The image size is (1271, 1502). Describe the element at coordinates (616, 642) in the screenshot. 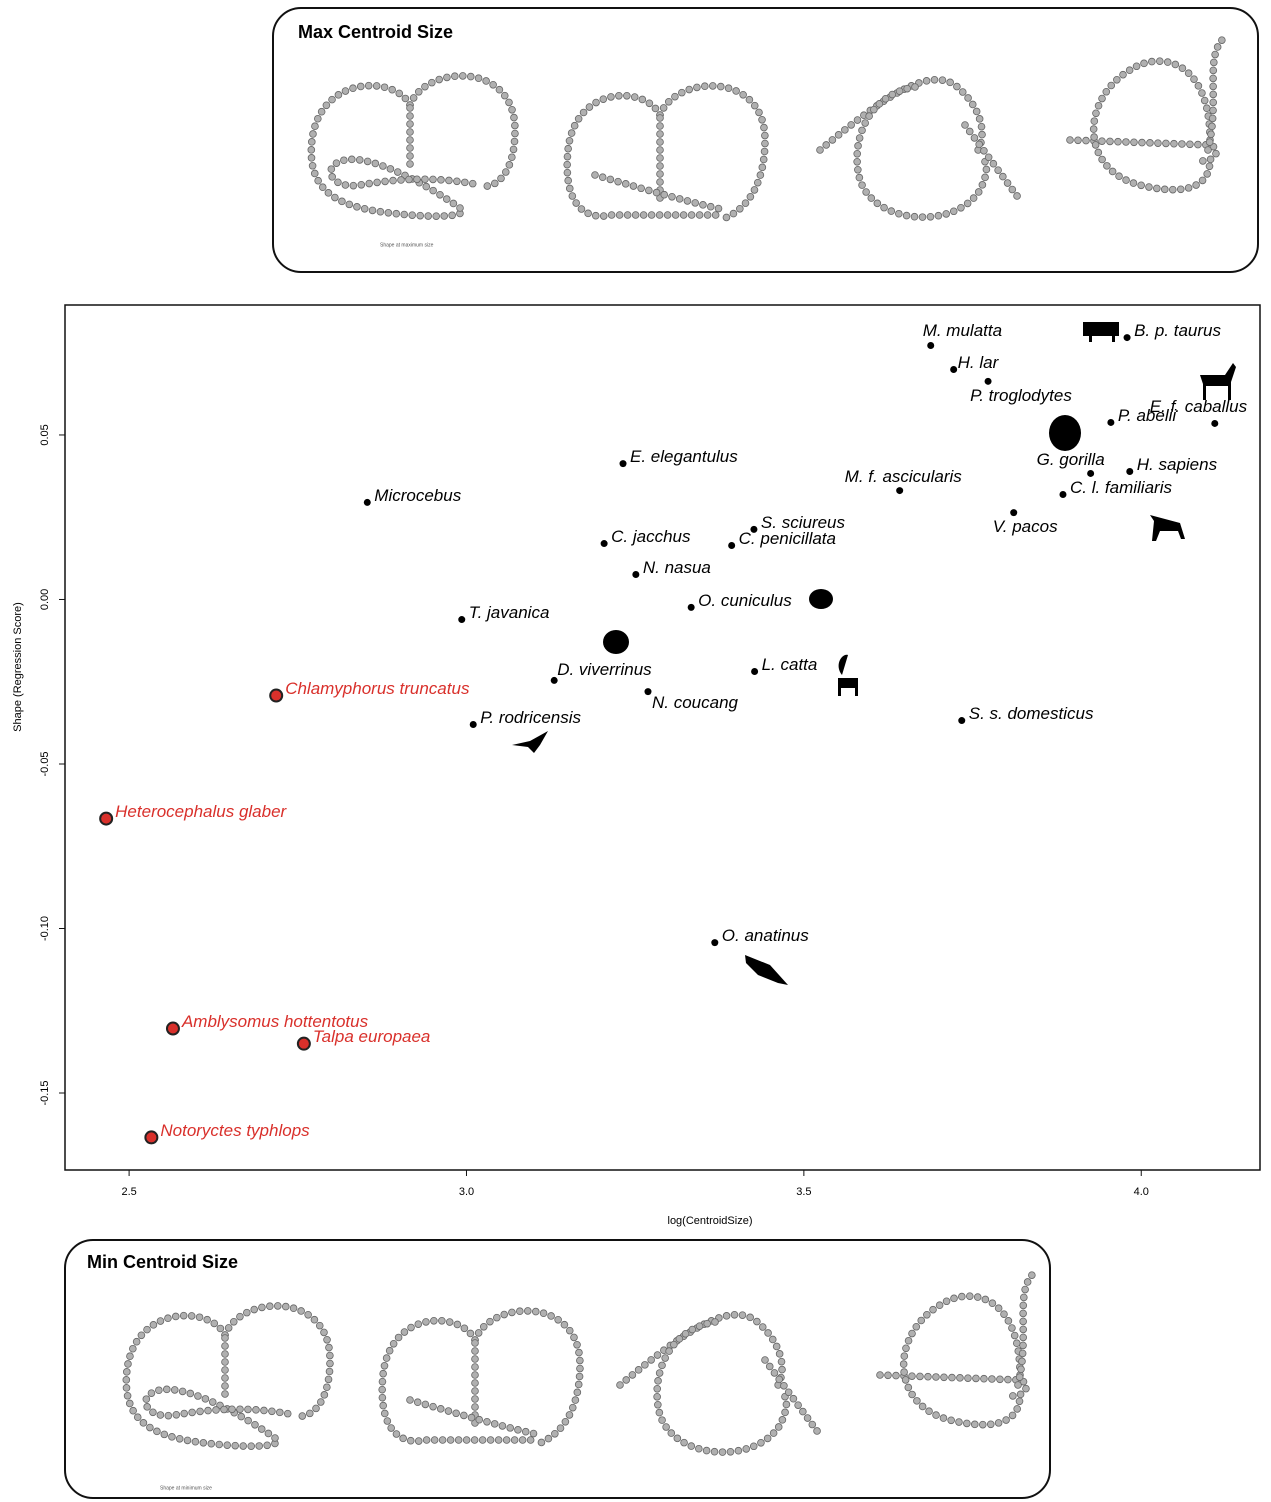

I see `possum-icon` at that location.